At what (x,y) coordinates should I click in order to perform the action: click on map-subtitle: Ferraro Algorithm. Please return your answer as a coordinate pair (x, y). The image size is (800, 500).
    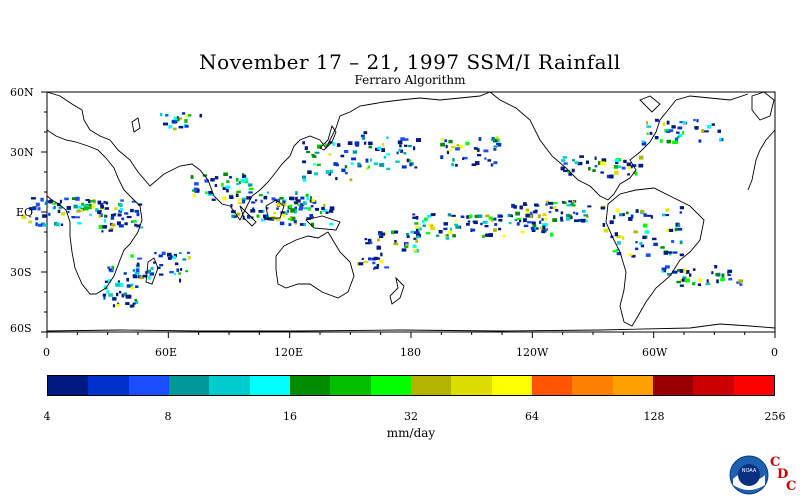
    Looking at the image, I should click on (410, 80).